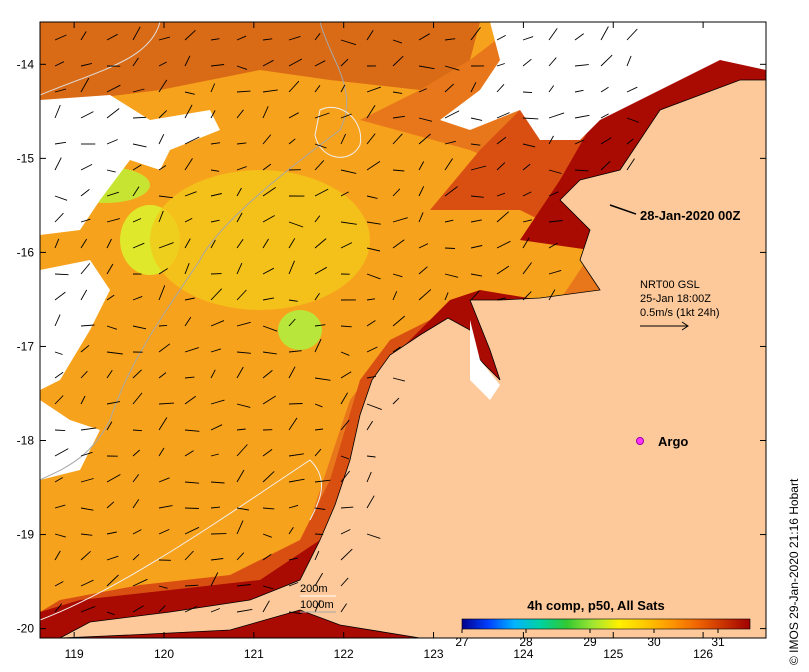 This screenshot has width=809, height=672. I want to click on colorbar-tick-label: 28, so click(526, 642).